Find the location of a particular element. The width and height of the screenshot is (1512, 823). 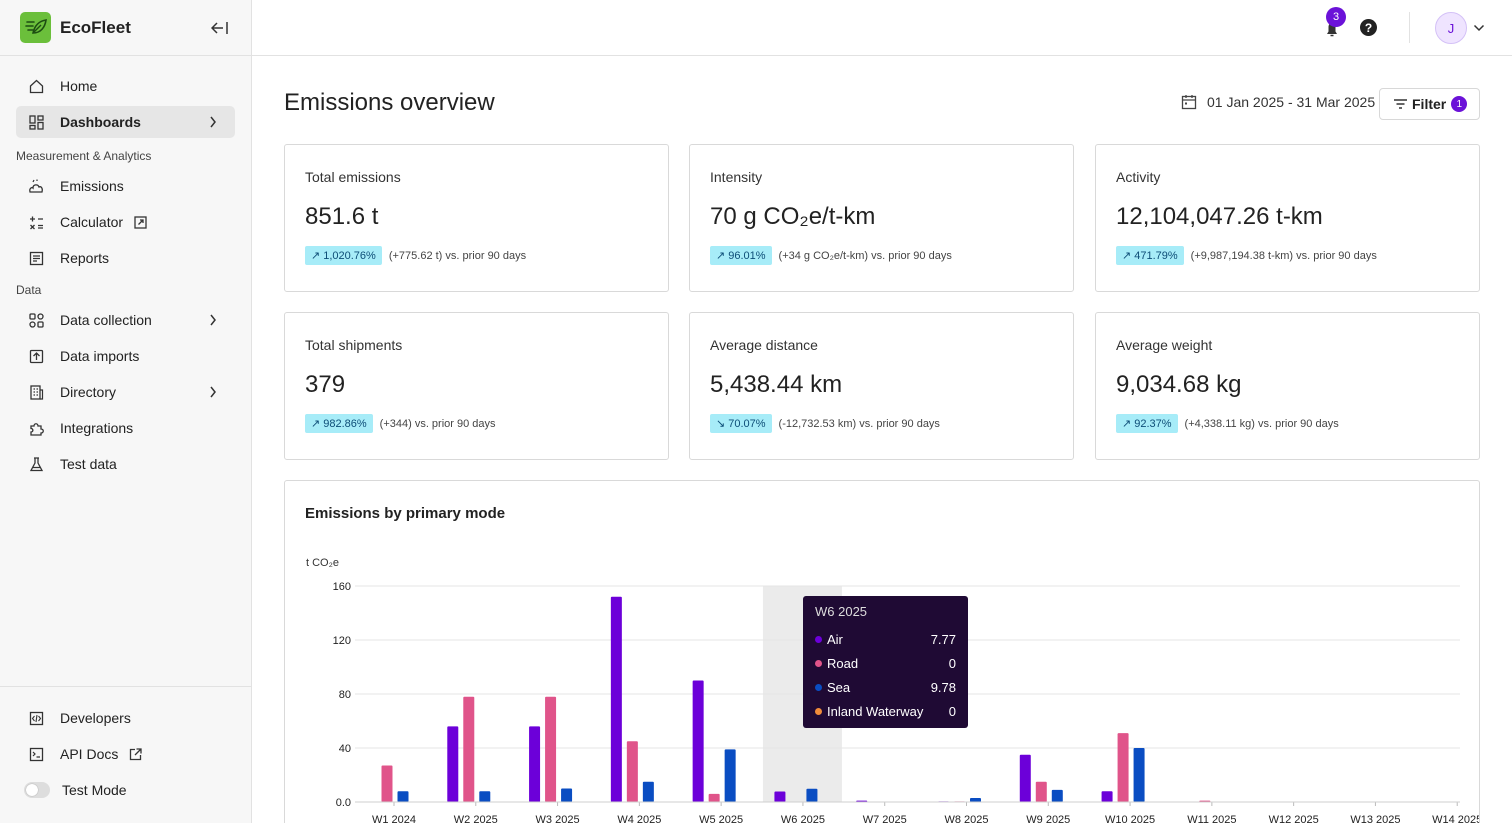

brand-header: EcoFleet is located at coordinates (125, 28).